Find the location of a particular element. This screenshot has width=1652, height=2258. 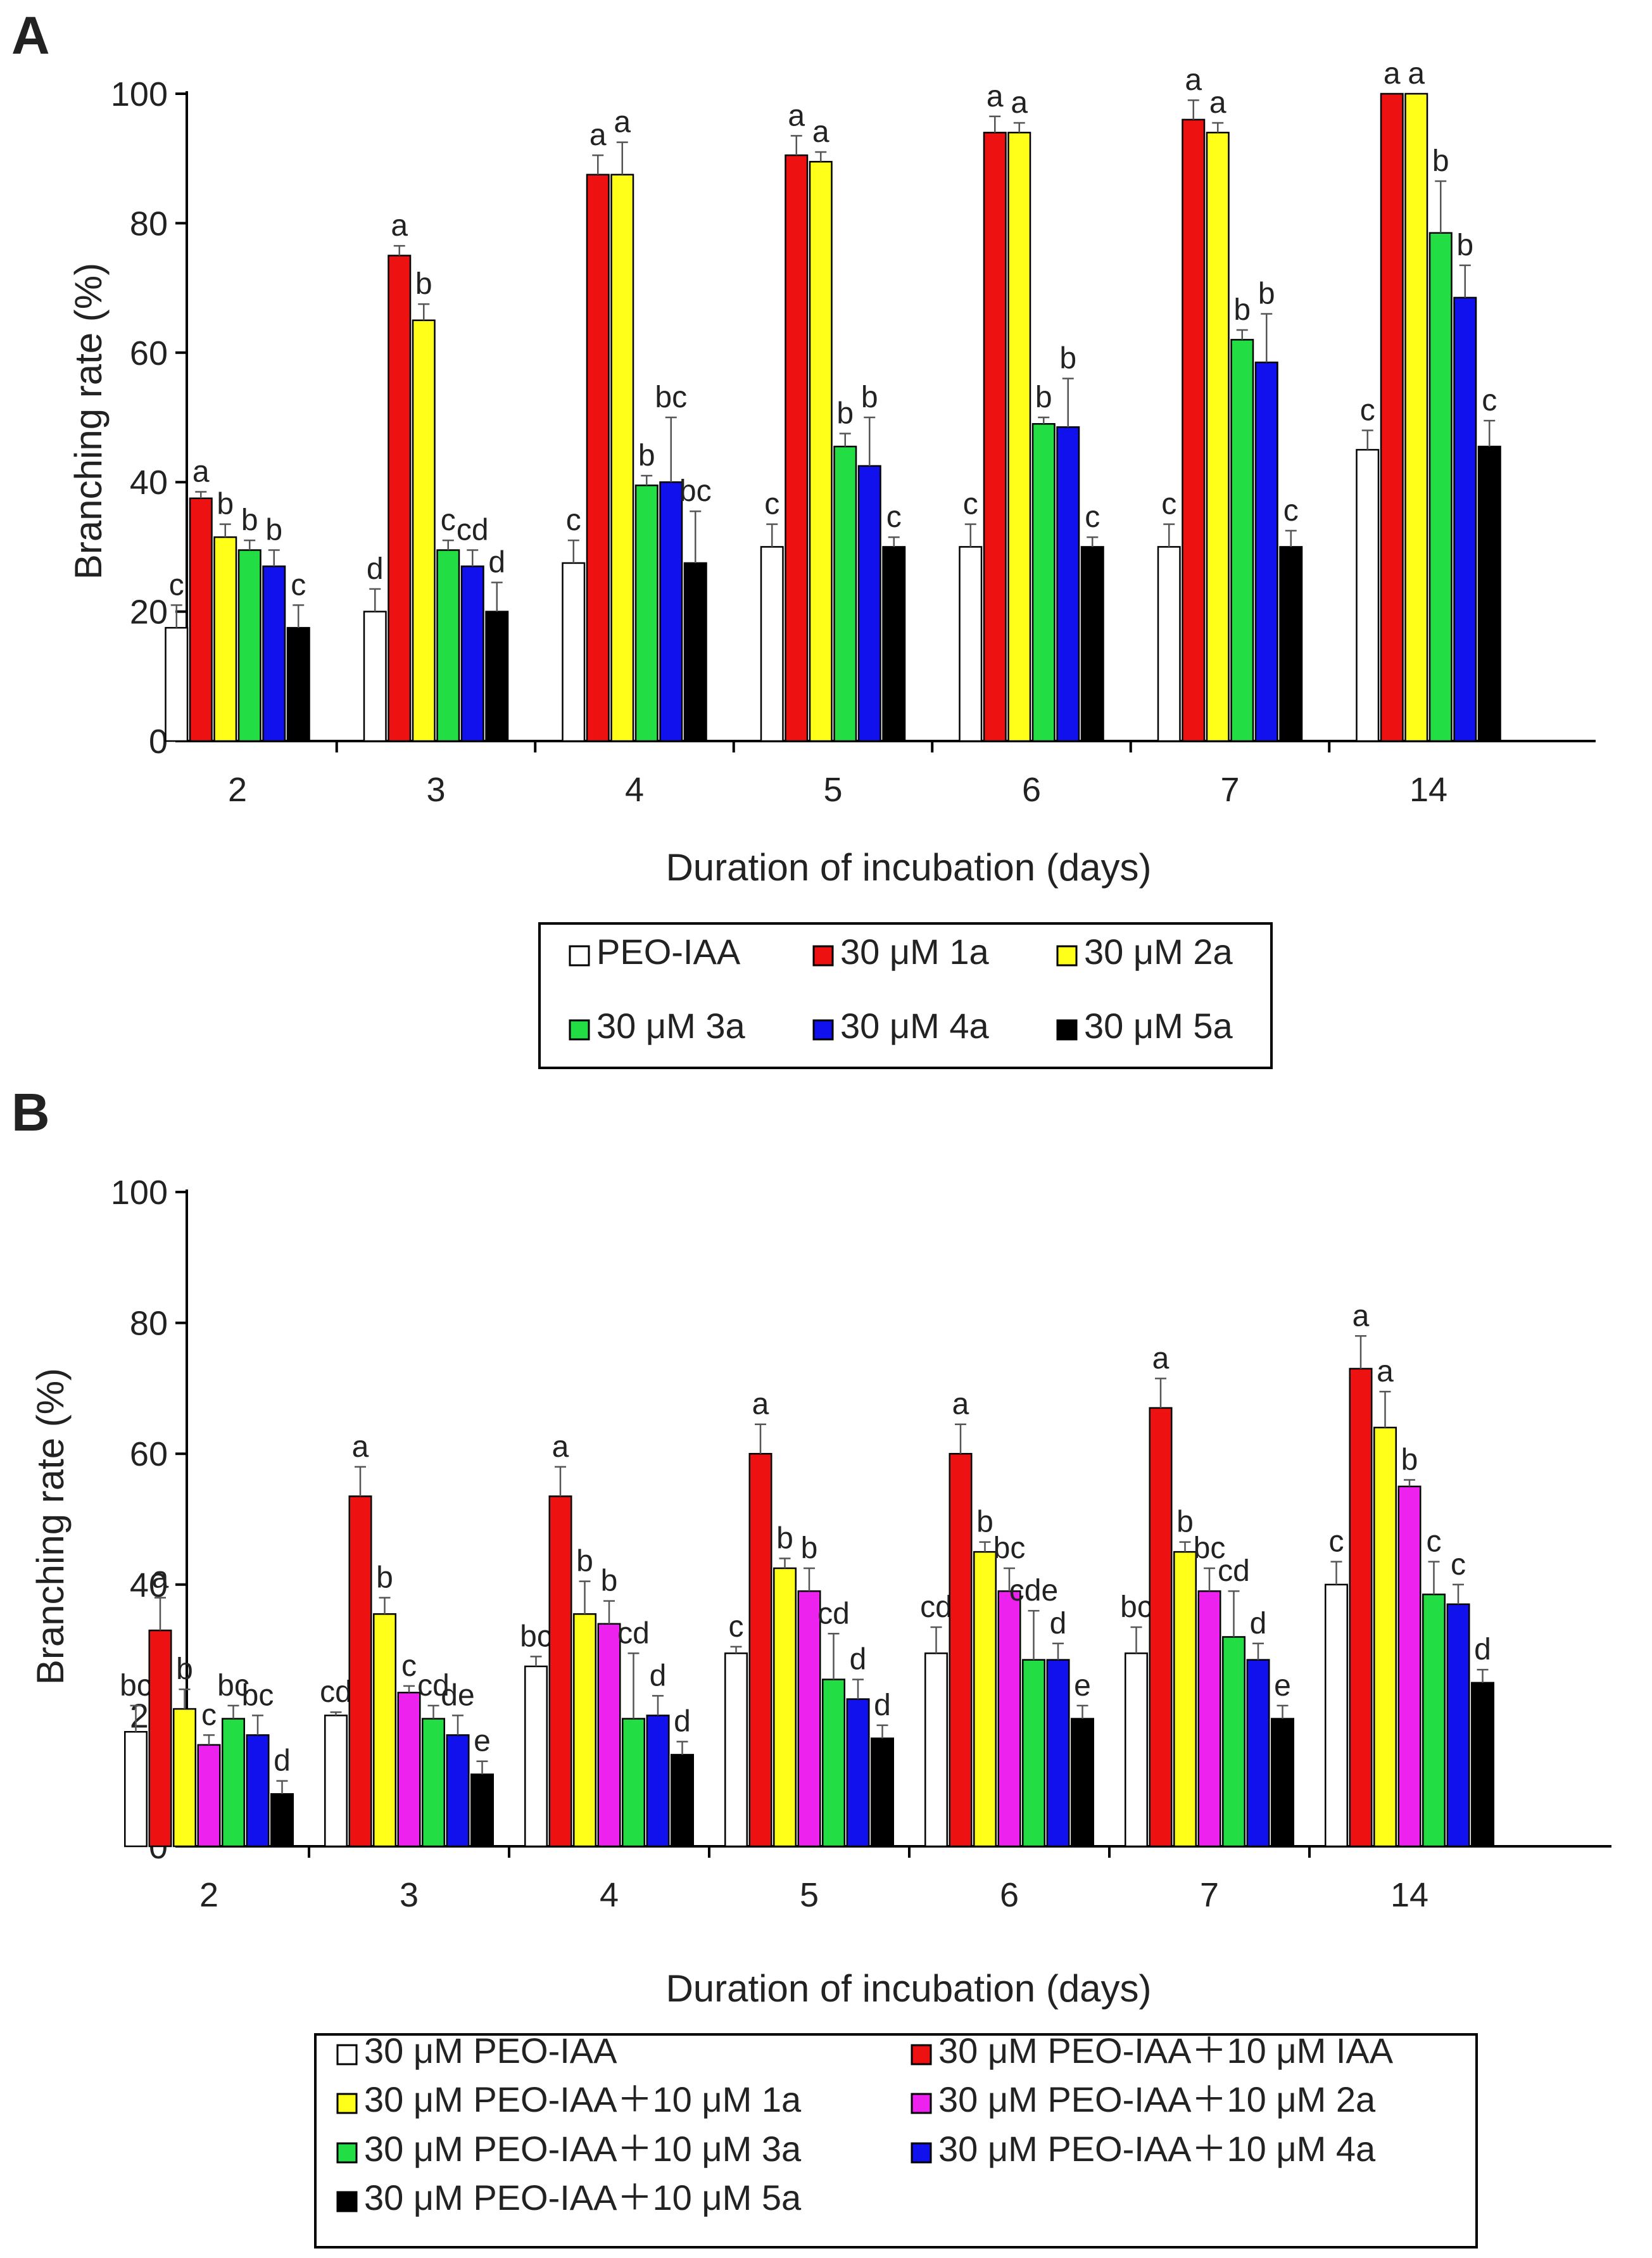

panel-b-y-tick-label: 60 is located at coordinates (149, 1454).